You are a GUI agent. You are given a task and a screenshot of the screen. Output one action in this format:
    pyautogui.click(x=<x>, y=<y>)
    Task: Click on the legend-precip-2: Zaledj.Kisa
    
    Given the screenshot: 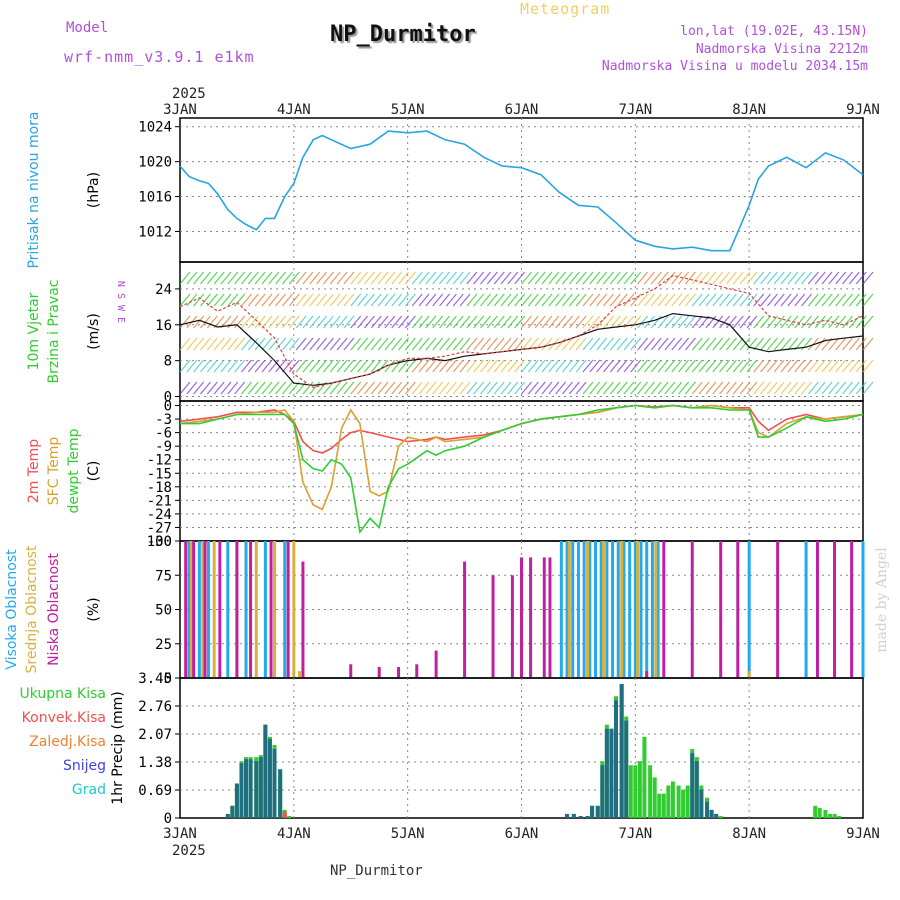 What is the action you would take?
    pyautogui.click(x=67, y=742)
    